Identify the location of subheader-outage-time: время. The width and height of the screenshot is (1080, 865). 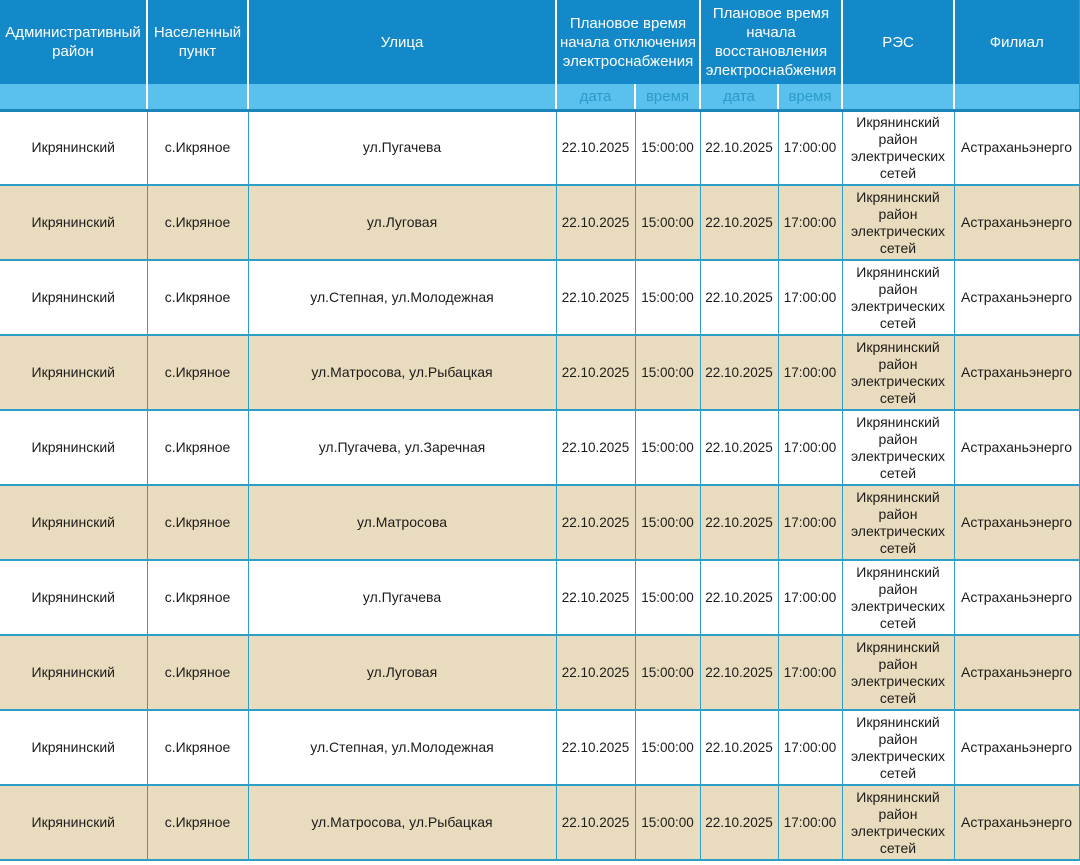
(668, 98).